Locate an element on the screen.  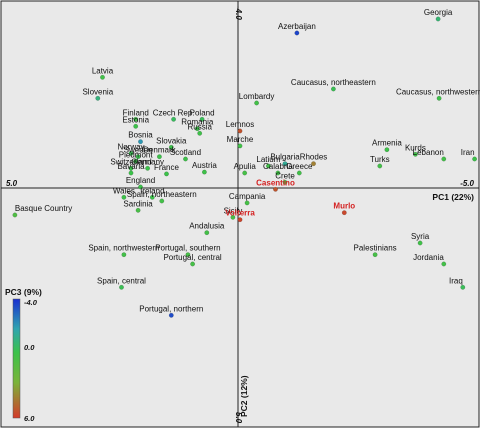
point-label-volterra: Volterra is located at coordinates (240, 213).